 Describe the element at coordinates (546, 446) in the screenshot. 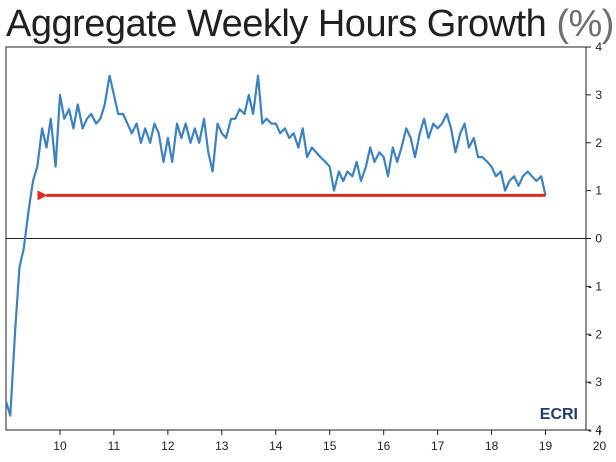

I see `x-tick-label: 19` at that location.